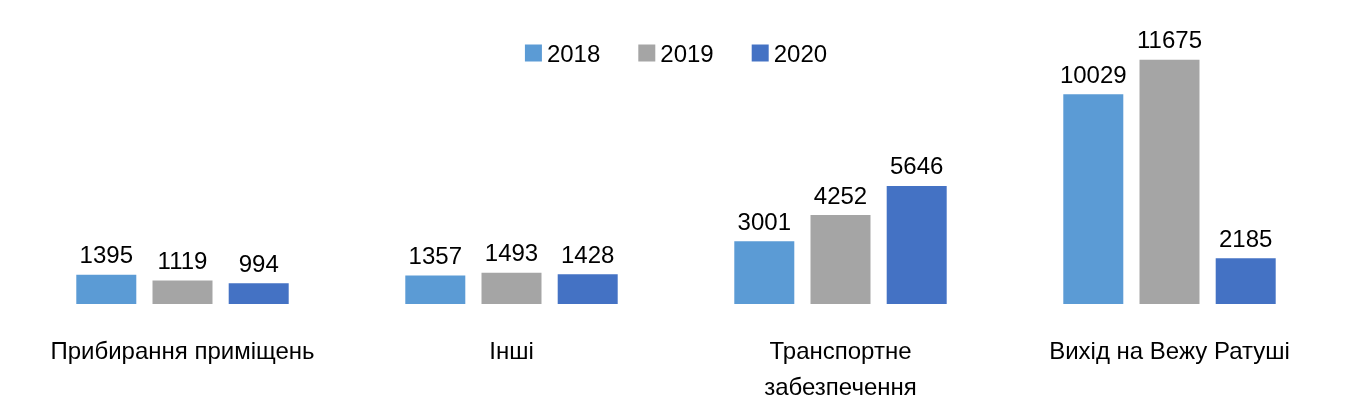 This screenshot has width=1352, height=412. Describe the element at coordinates (1246, 238) in the screenshot. I see `data-label: 2185` at that location.